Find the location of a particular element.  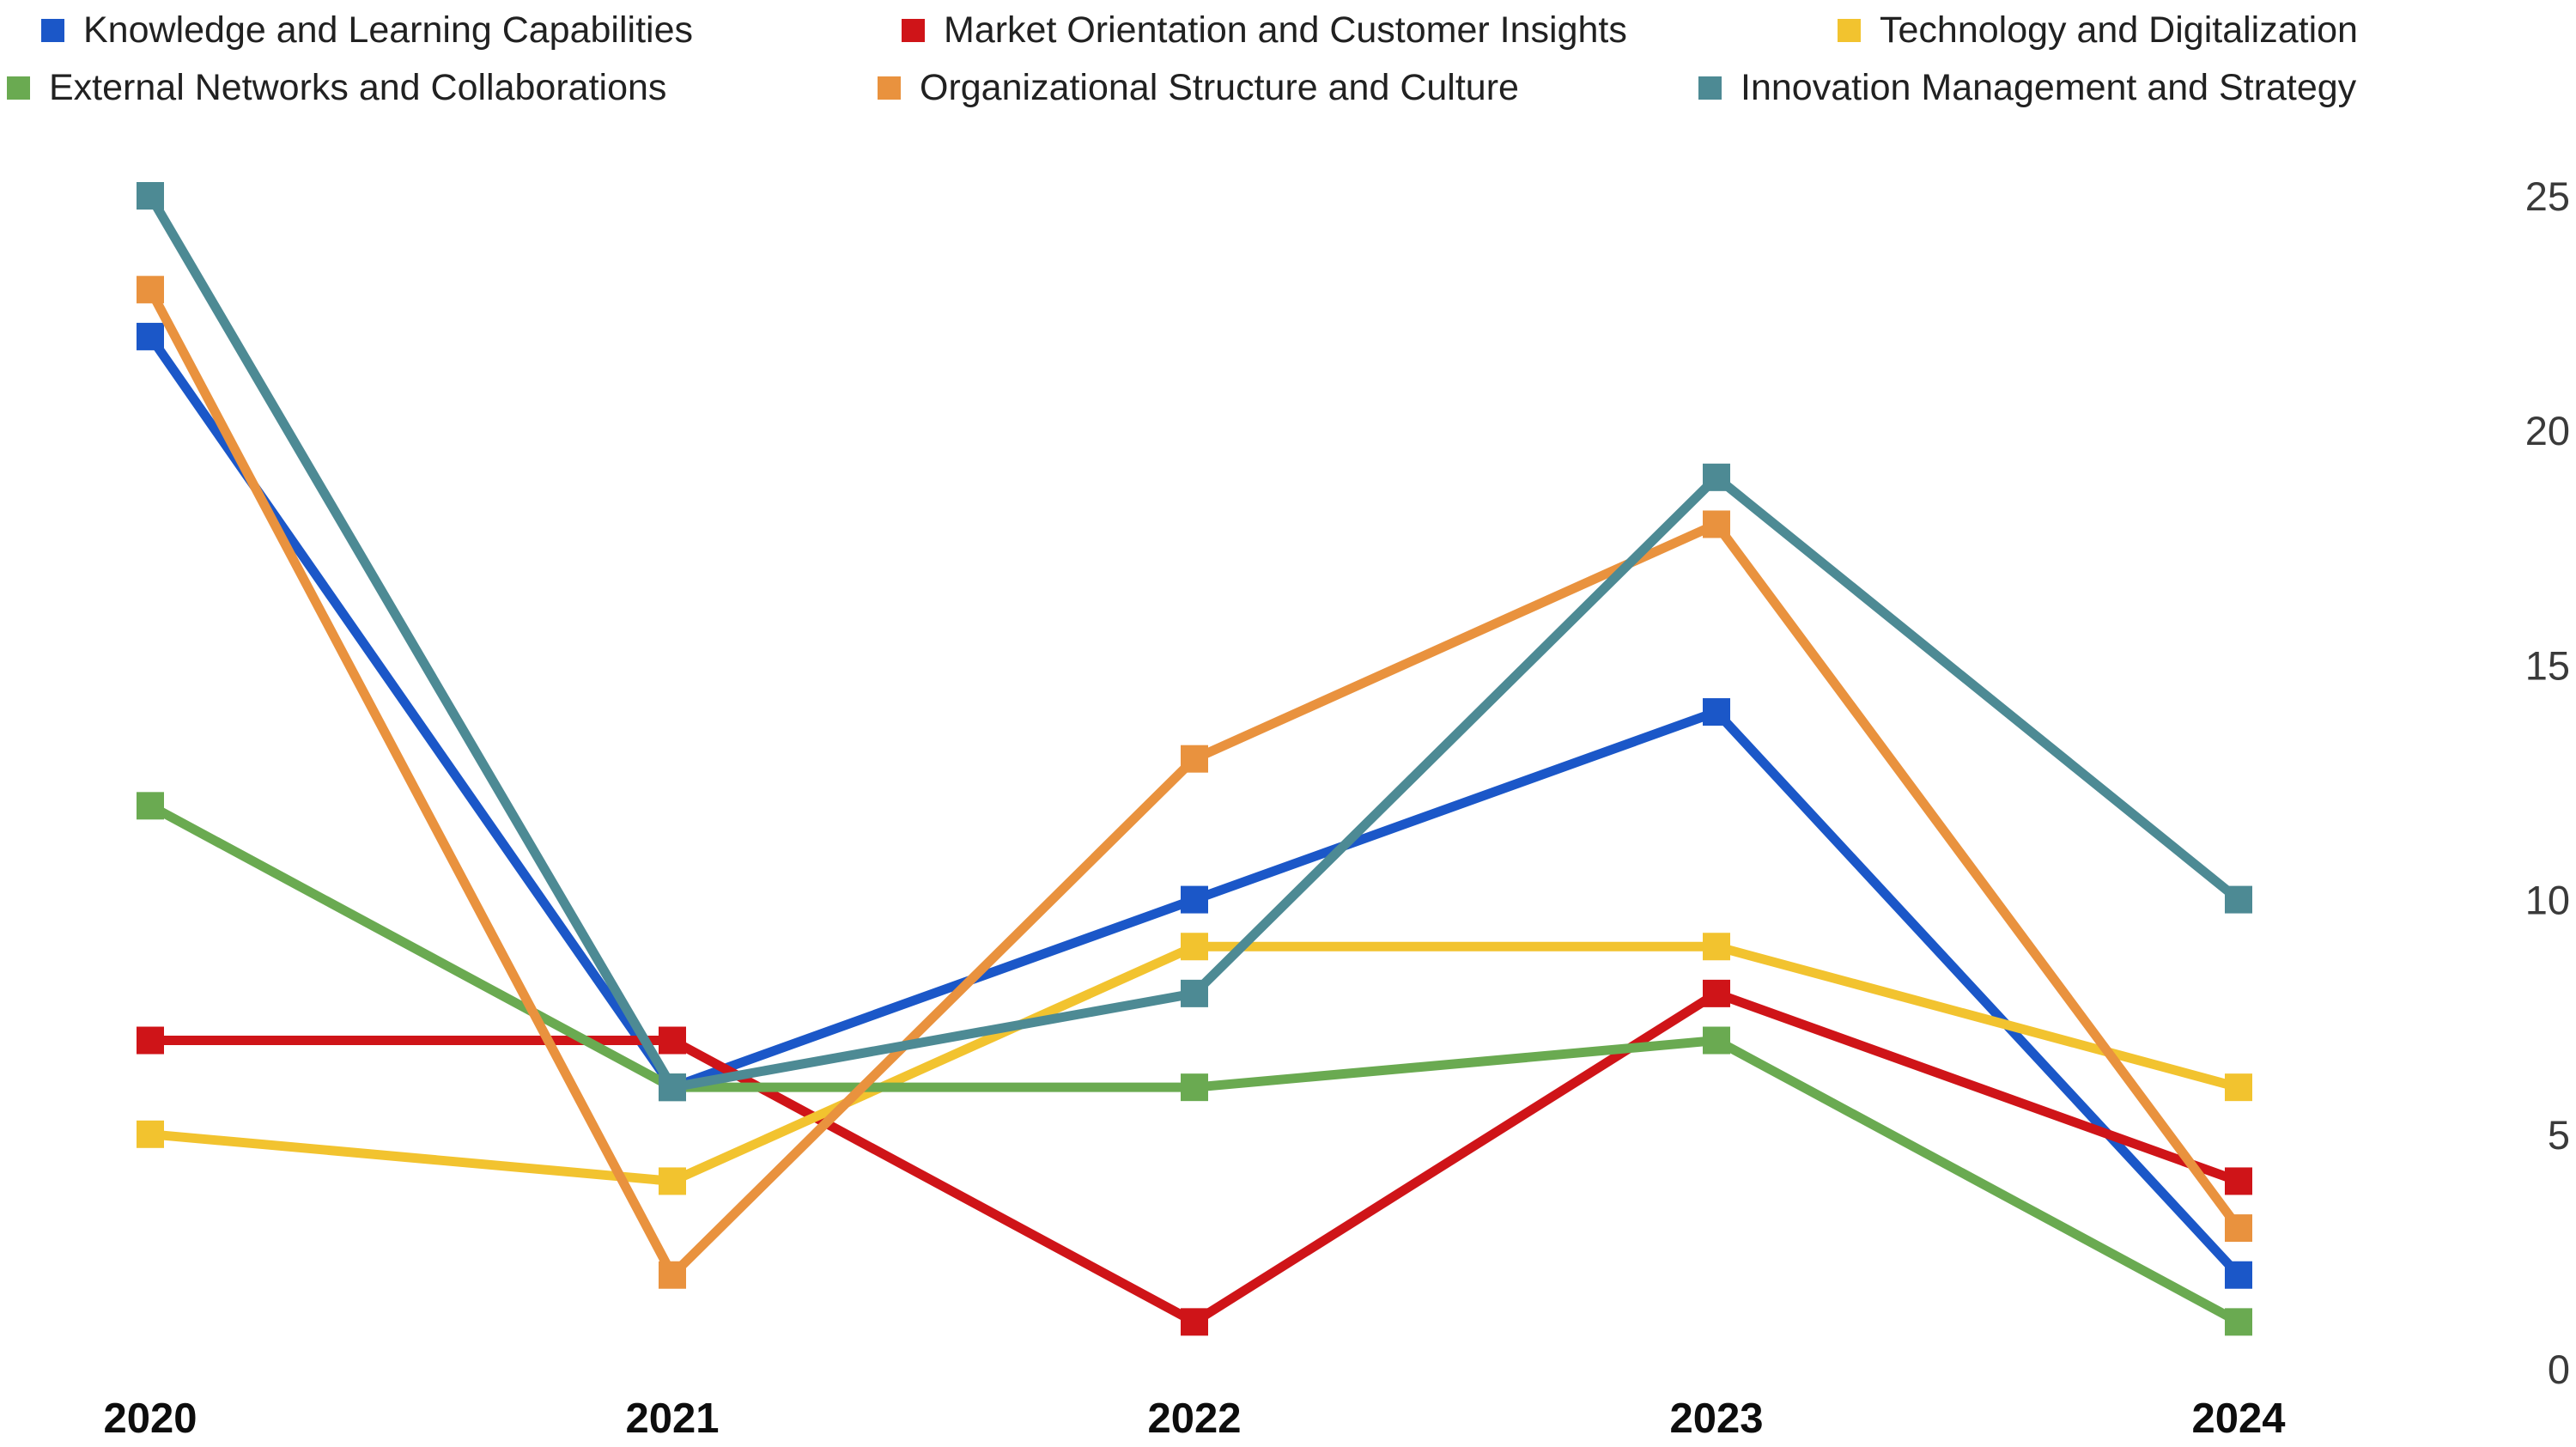

x-axis-tick-label: 2021 is located at coordinates (672, 1418).